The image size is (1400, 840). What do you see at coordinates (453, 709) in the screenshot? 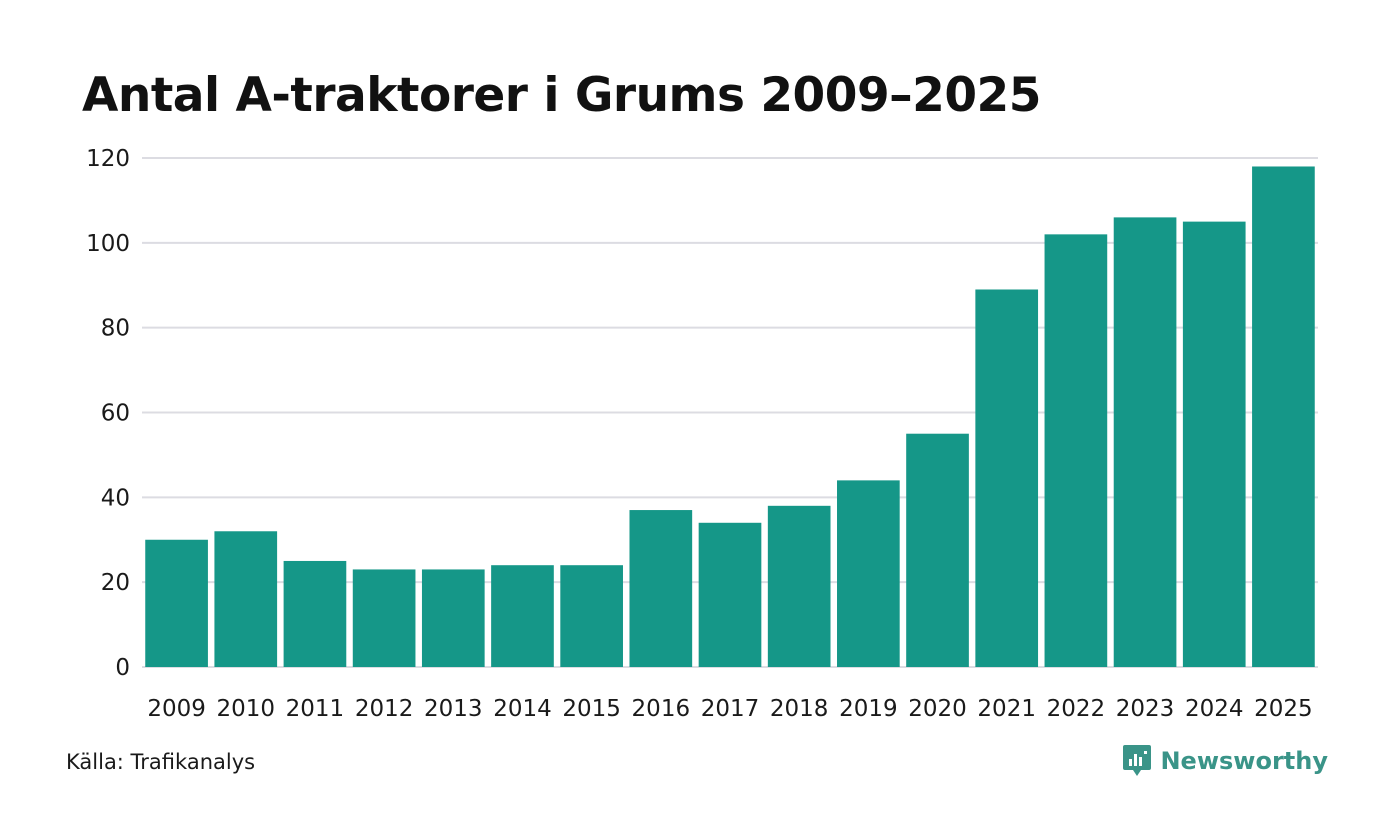
I see `x-tick-label: 2013` at bounding box center [453, 709].